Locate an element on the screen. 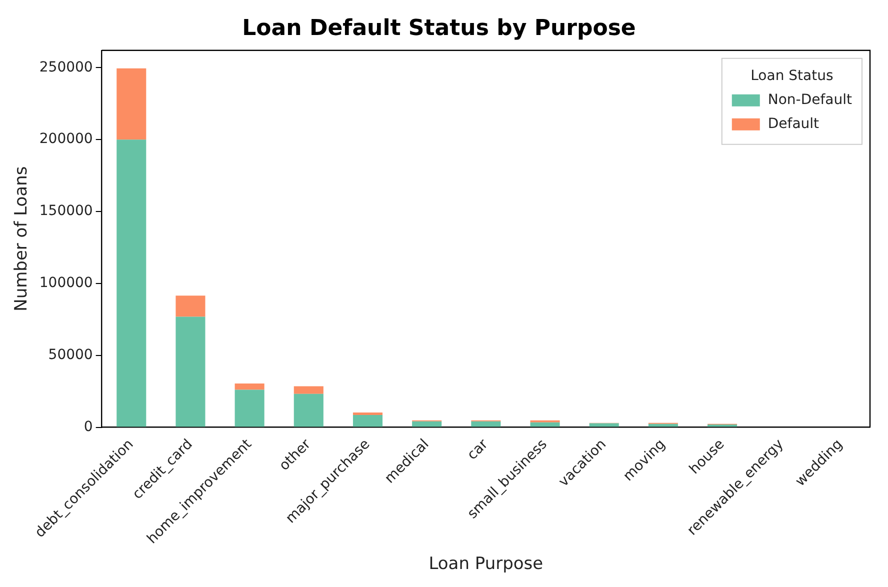  y-tick-label: 0 is located at coordinates (88, 426).